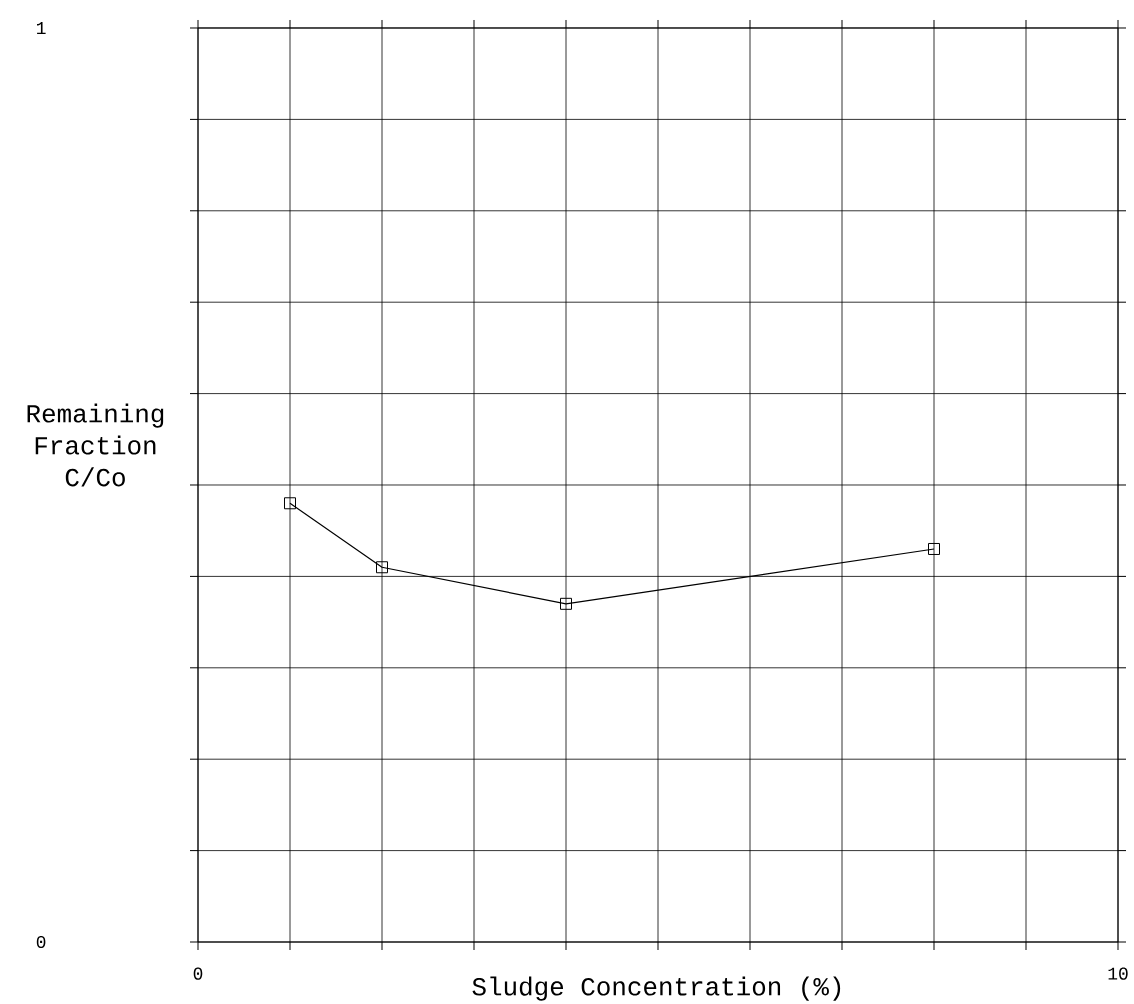  What do you see at coordinates (1118, 973) in the screenshot?
I see `x-tick-label: 10` at bounding box center [1118, 973].